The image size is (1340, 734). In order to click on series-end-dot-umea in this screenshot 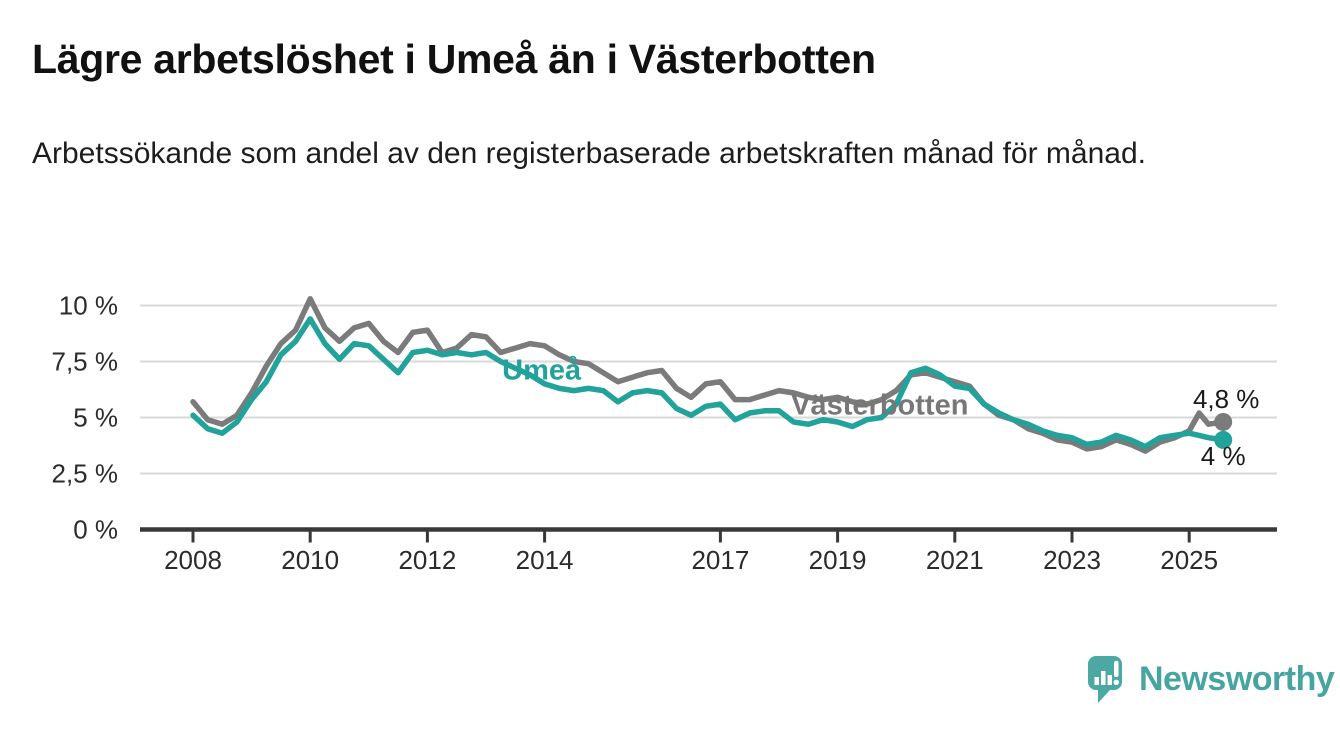, I will do `click(1223, 439)`.